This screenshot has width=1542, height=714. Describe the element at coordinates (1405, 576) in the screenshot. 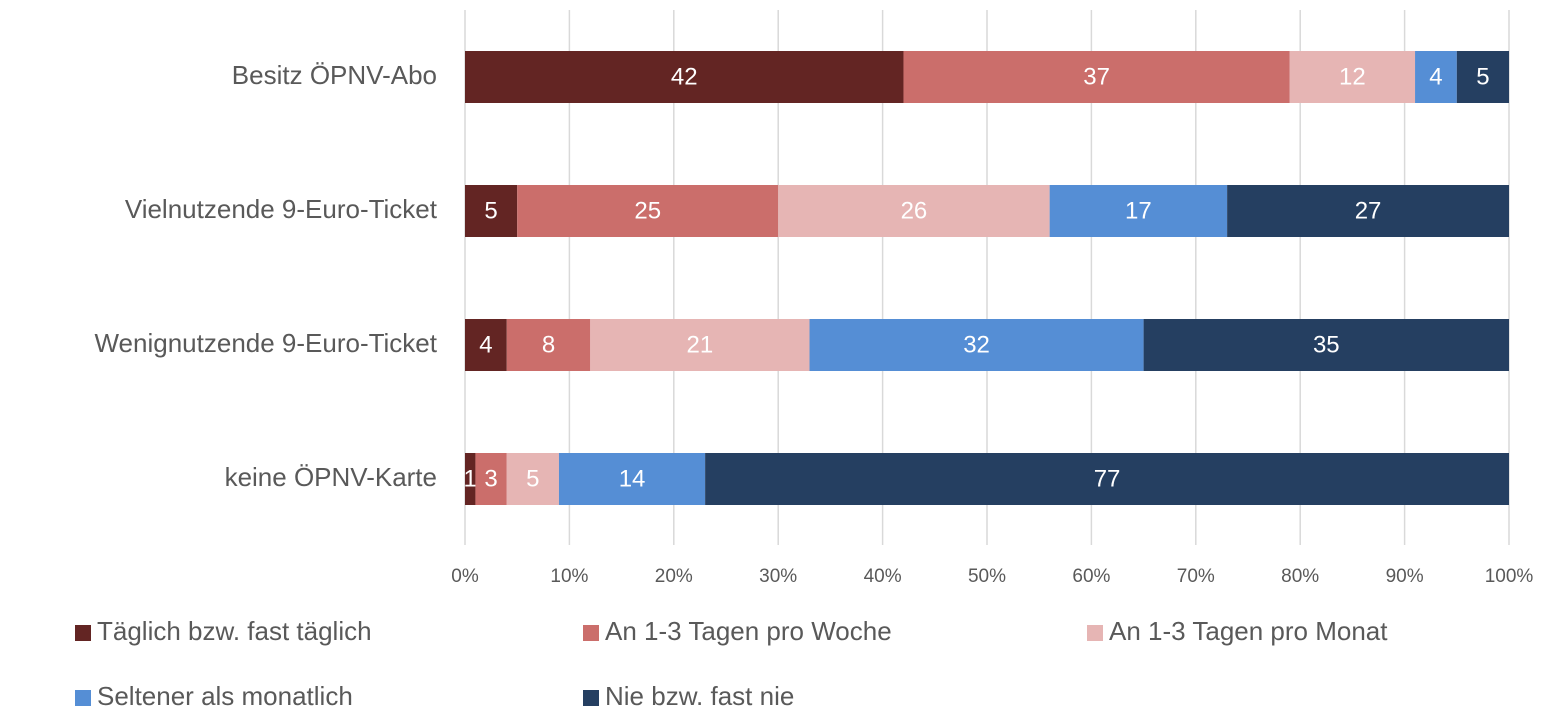

I see `x-tick-label: 90%` at that location.